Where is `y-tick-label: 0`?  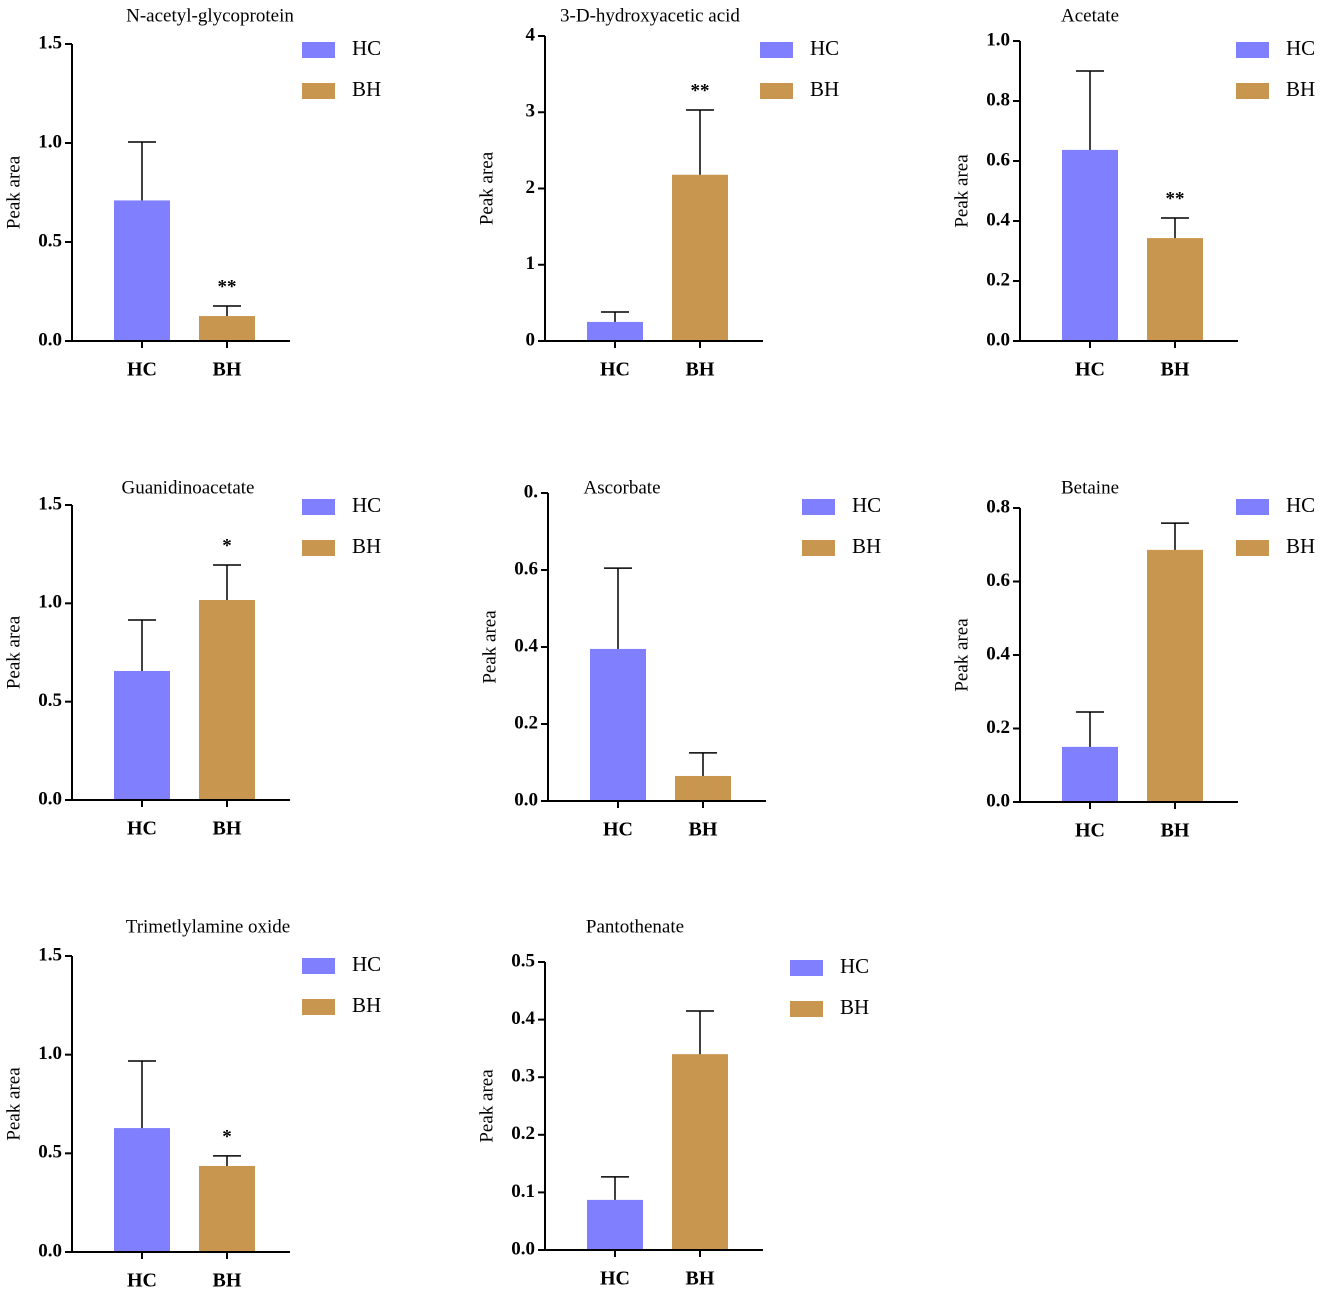 y-tick-label: 0 is located at coordinates (531, 339).